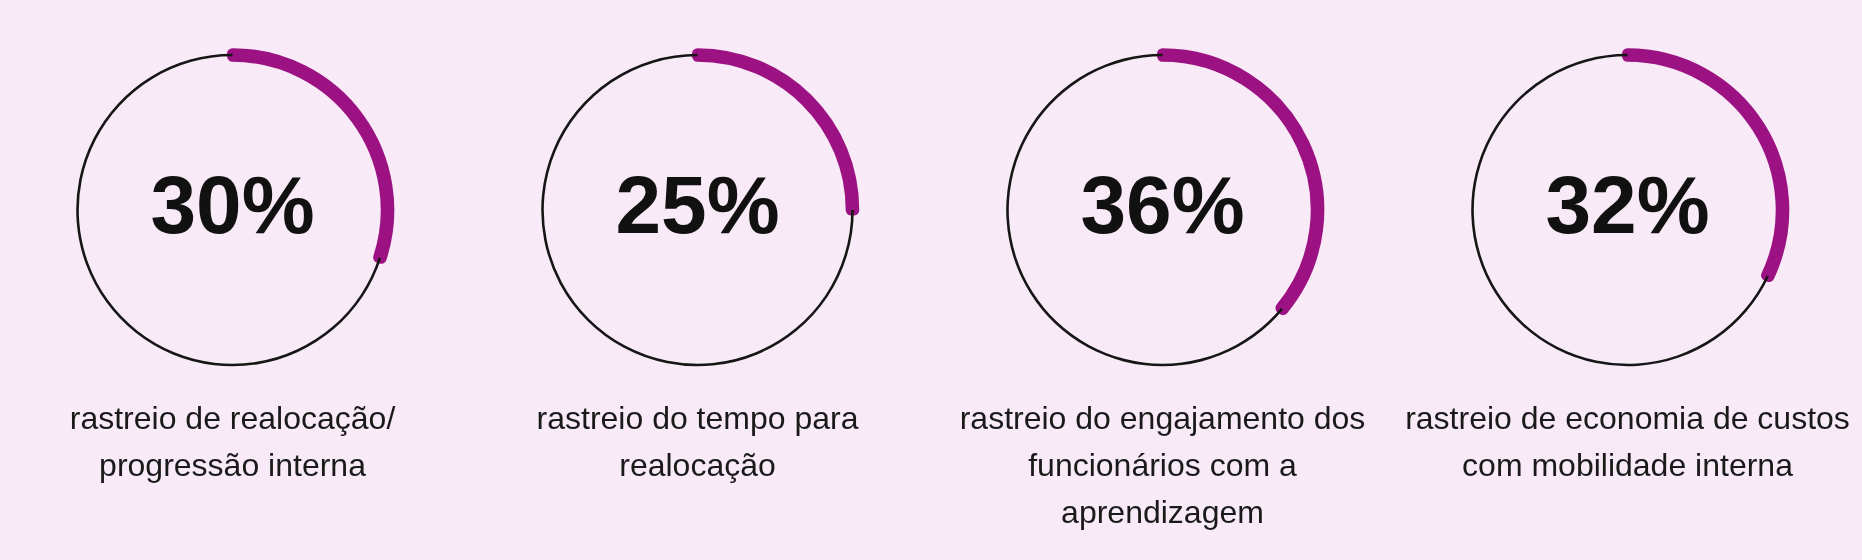 The width and height of the screenshot is (1862, 560). I want to click on data-label: 32%, so click(1627, 204).